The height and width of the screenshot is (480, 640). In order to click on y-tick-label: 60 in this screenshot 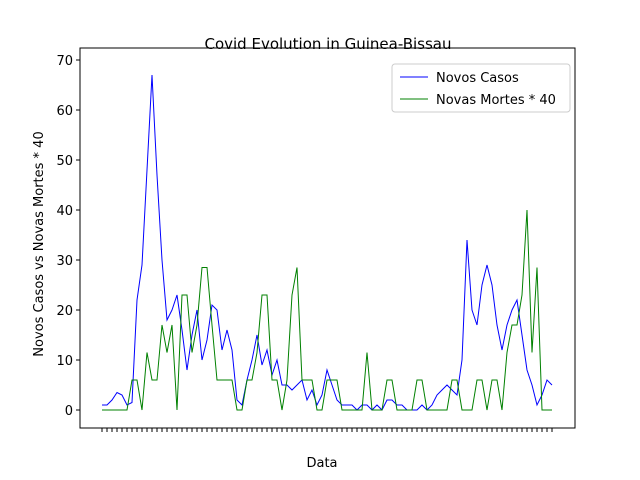, I will do `click(64, 111)`.